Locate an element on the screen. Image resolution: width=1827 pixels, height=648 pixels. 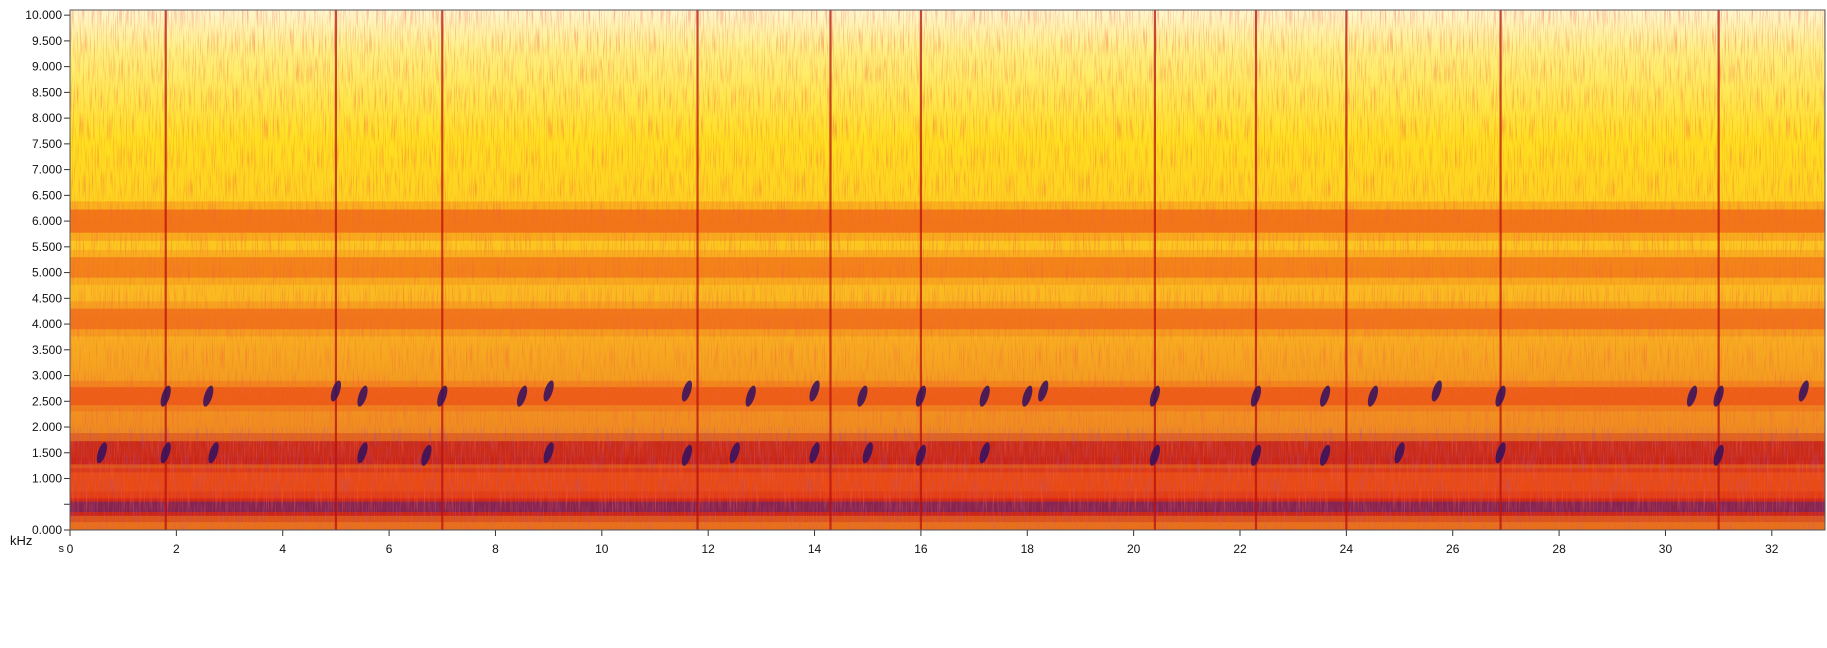
x-tick-label: 20 is located at coordinates (1134, 549).